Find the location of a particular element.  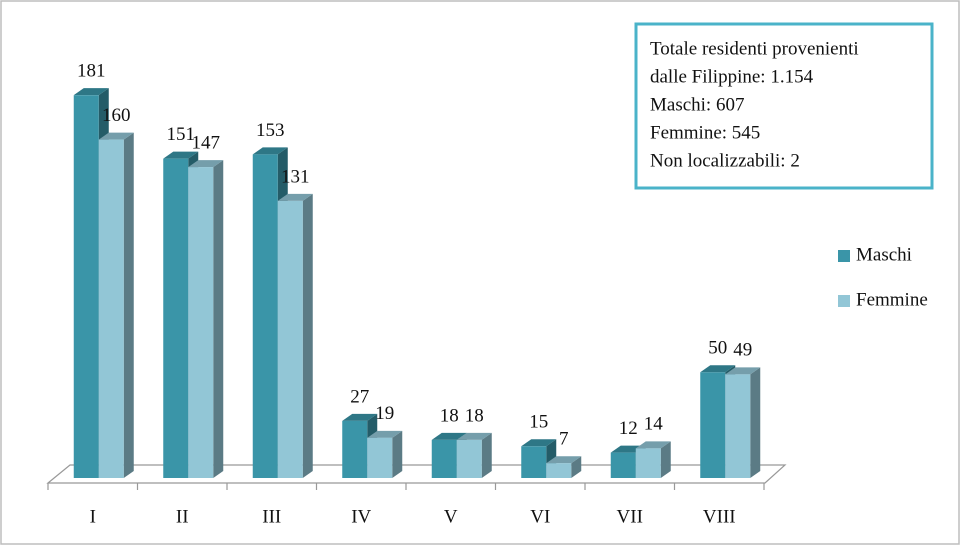

value-label: 27 is located at coordinates (359, 396).